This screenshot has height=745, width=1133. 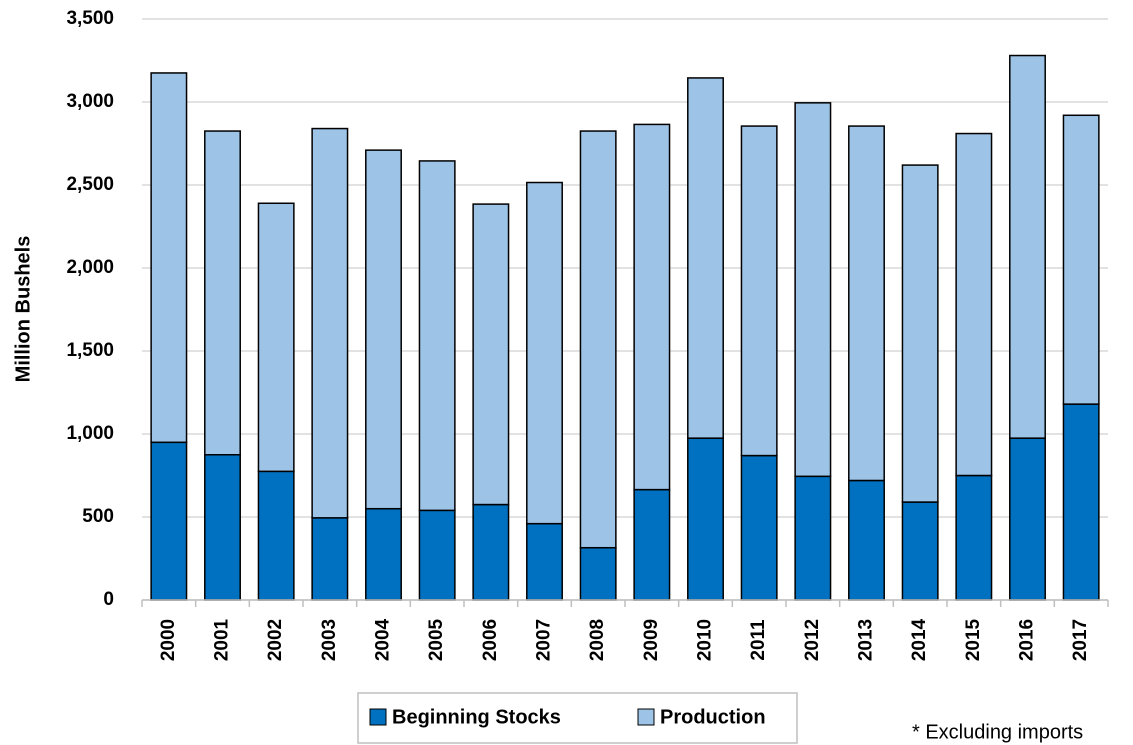 I want to click on y-tick-label: 3,000, so click(x=90, y=101).